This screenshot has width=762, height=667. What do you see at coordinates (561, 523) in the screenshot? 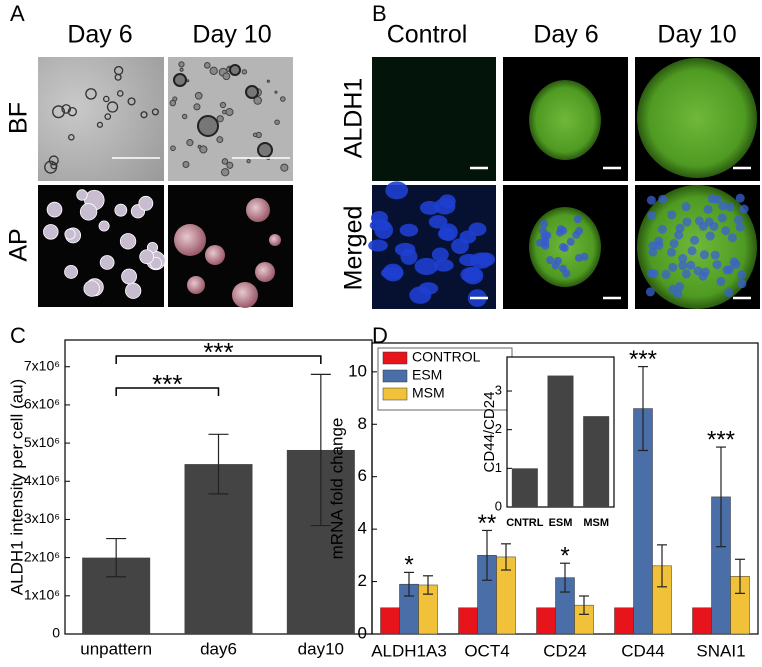
I see `x-tick-label: ESM` at bounding box center [561, 523].